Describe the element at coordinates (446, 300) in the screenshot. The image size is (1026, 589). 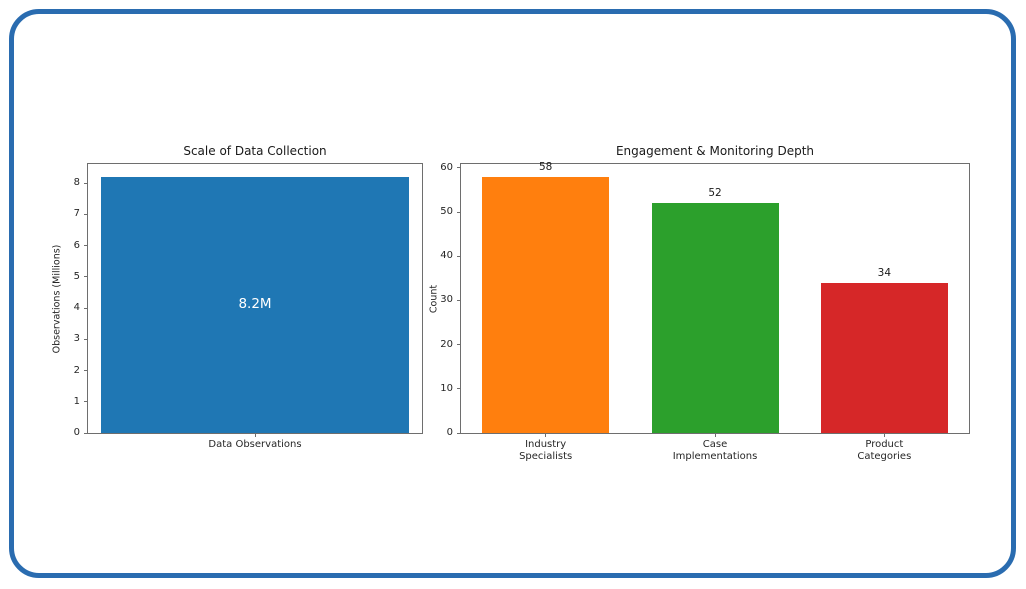
I see `y-tick-label: 30` at that location.